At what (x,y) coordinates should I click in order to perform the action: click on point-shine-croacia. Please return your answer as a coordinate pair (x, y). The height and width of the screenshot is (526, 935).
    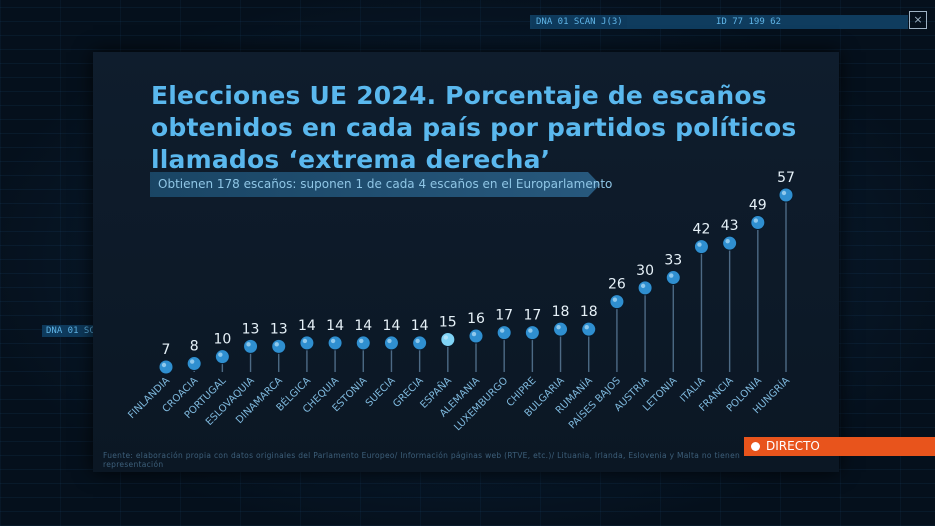
    Looking at the image, I should click on (192, 361).